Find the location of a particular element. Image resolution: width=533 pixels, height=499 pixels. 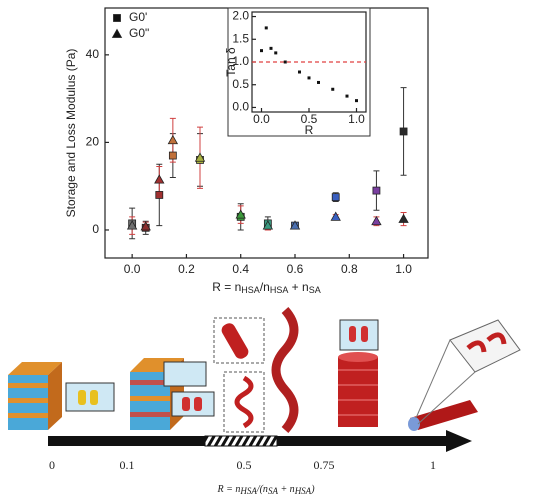

timeline-label: 1 is located at coordinates (433, 465).